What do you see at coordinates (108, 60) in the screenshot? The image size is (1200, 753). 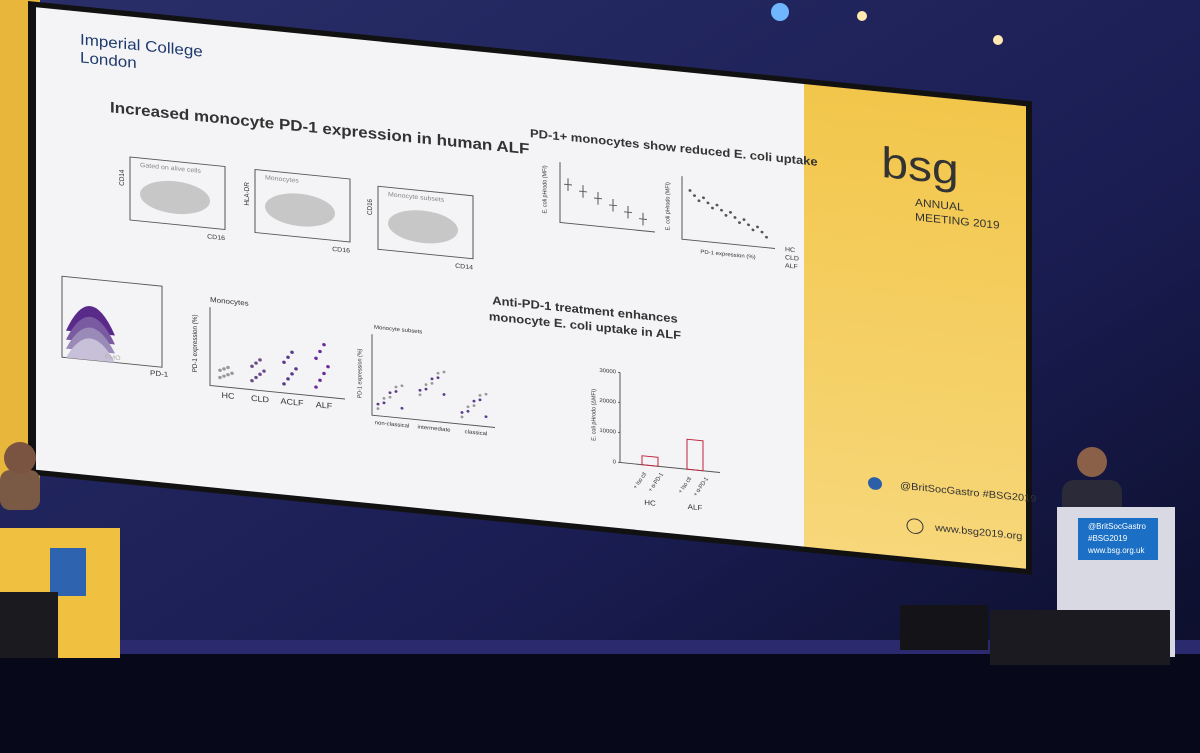 I see `logo: London` at bounding box center [108, 60].